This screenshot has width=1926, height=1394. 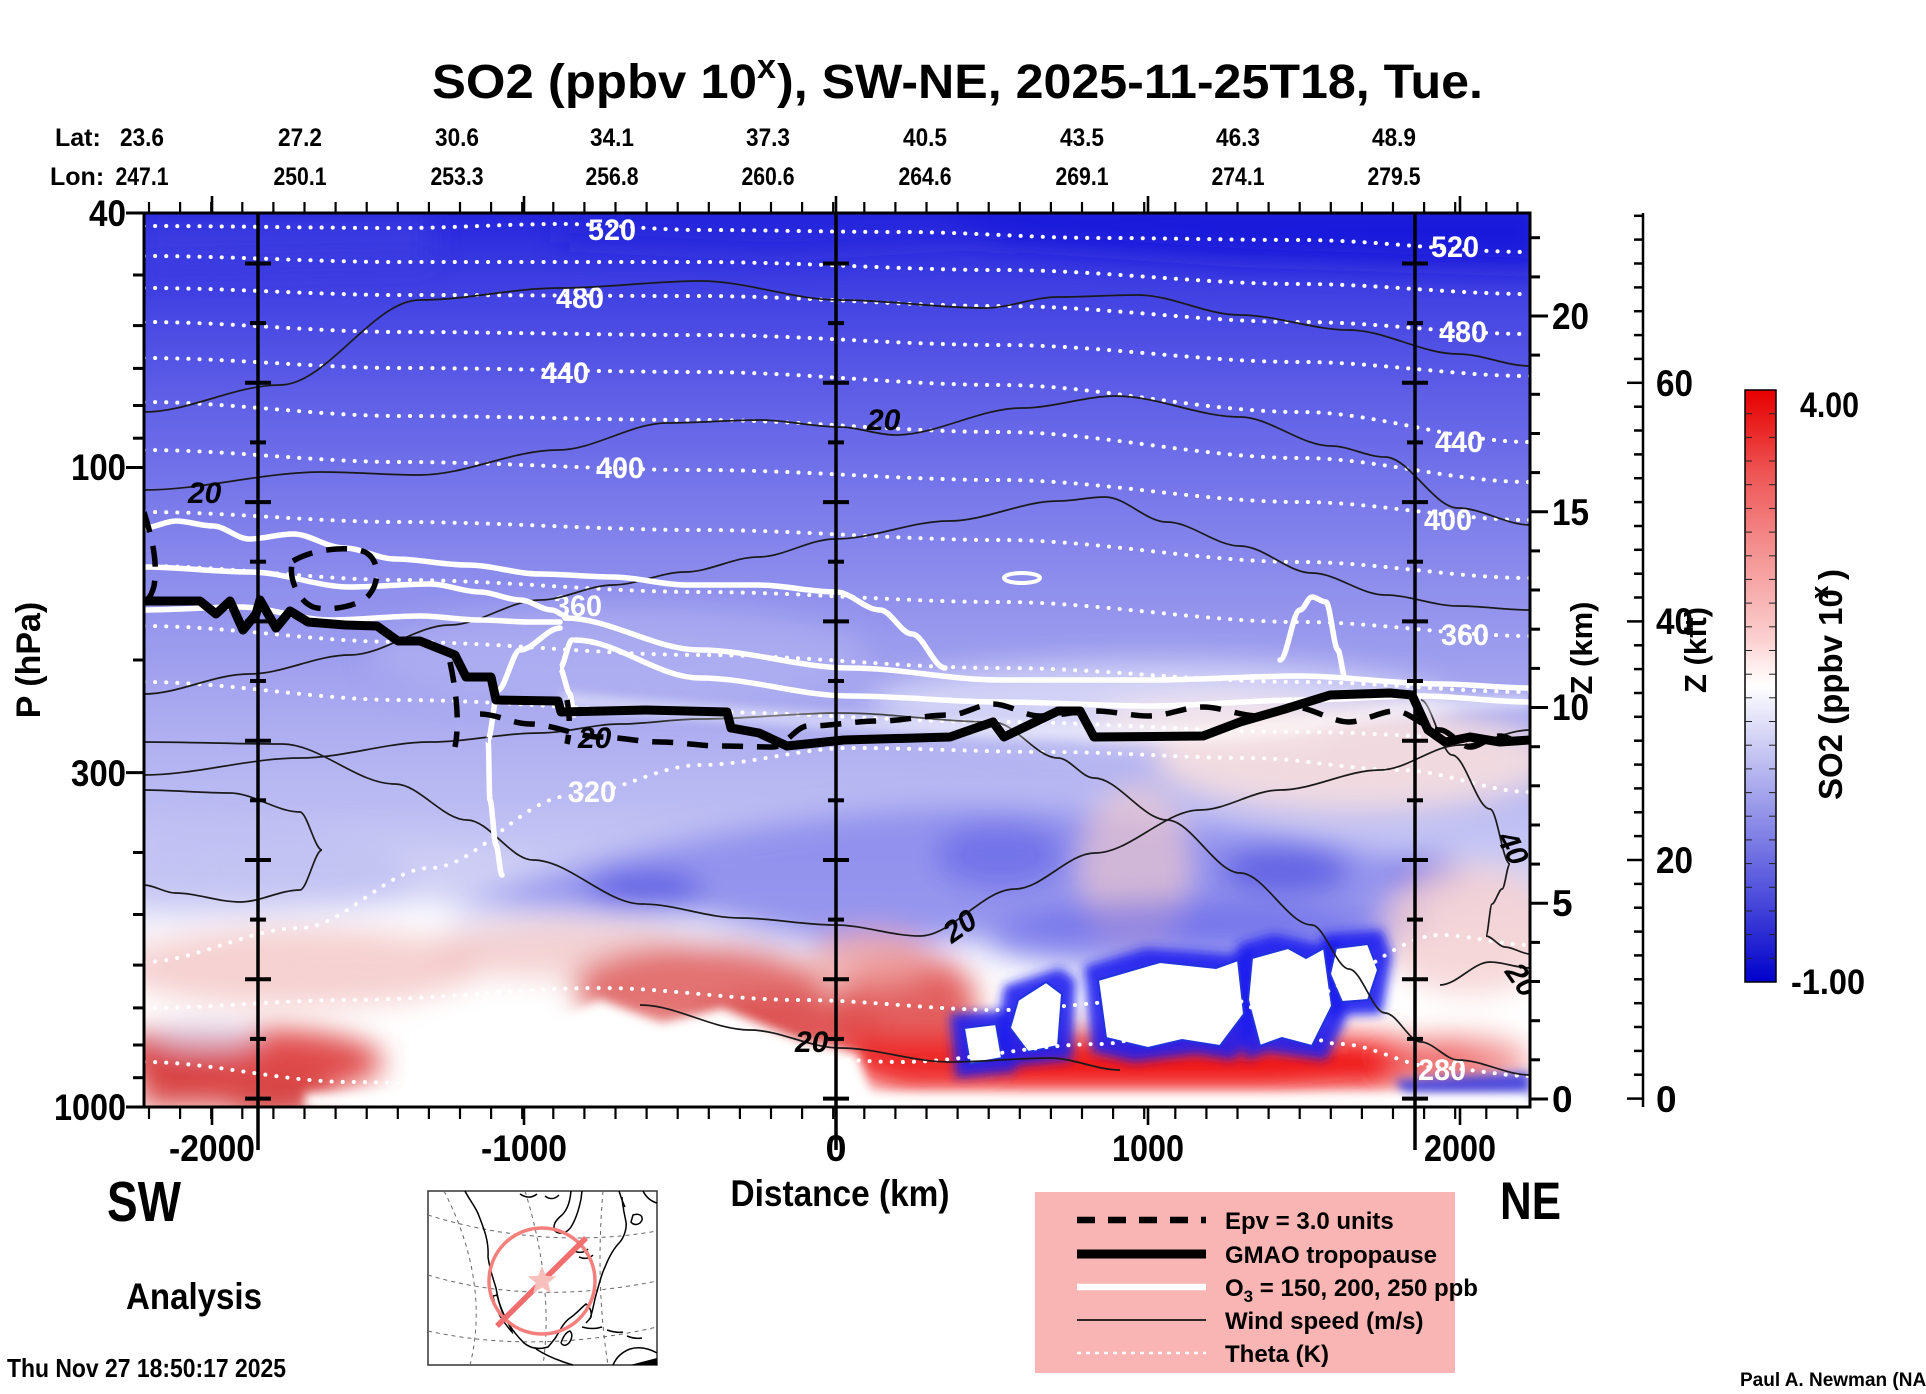 What do you see at coordinates (1277, 1354) in the screenshot?
I see `svg-text: Theta (K)` at bounding box center [1277, 1354].